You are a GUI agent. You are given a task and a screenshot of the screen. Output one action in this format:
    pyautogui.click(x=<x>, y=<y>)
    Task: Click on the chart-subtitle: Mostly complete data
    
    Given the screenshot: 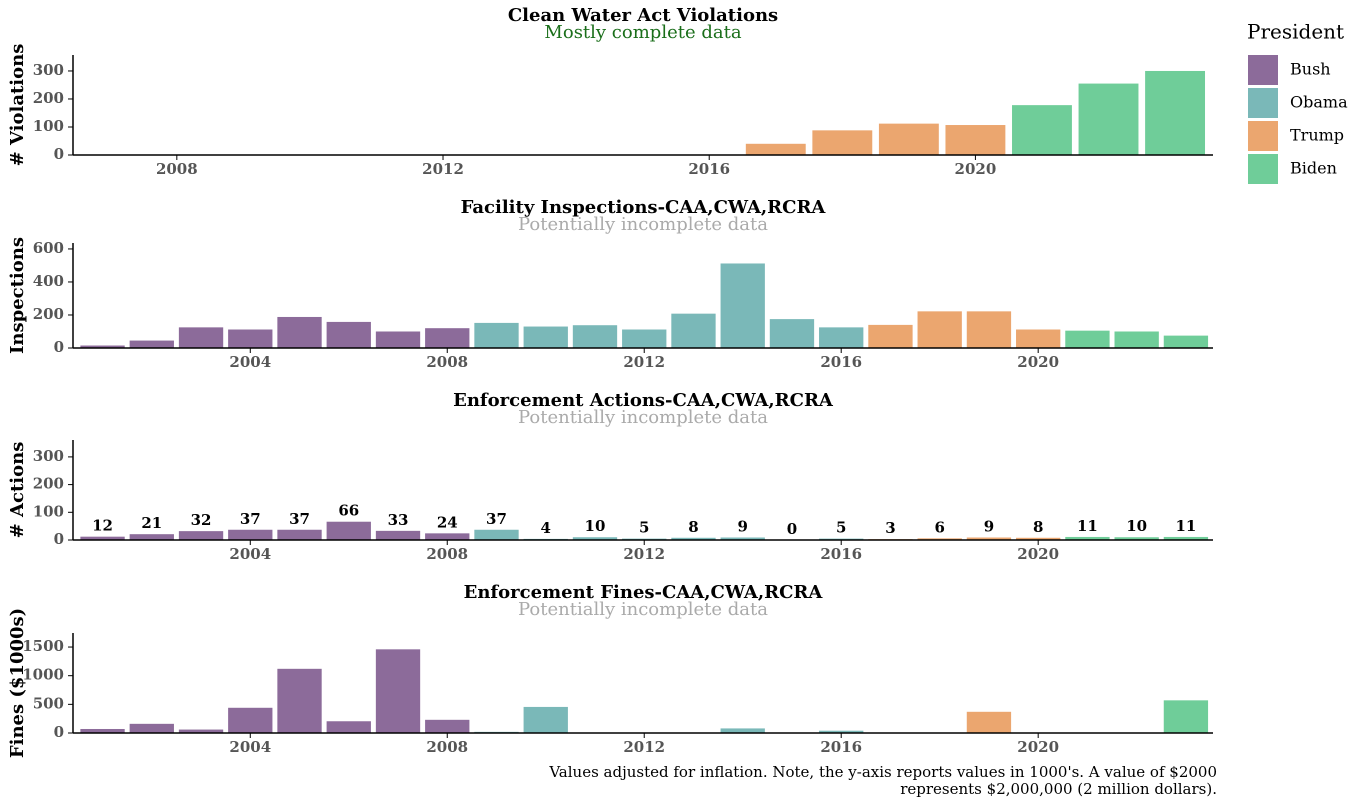 What is the action you would take?
    pyautogui.click(x=642, y=32)
    